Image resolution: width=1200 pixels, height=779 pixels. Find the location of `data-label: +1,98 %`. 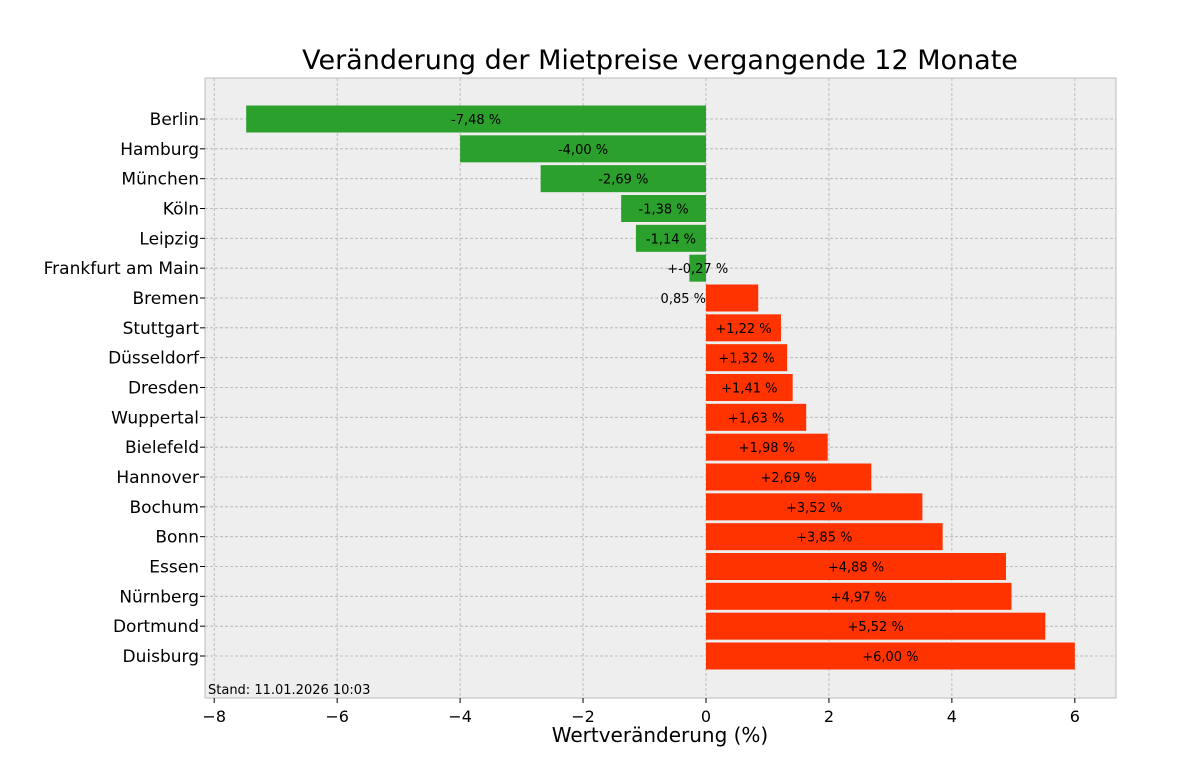

data-label: +1,98 % is located at coordinates (767, 448).